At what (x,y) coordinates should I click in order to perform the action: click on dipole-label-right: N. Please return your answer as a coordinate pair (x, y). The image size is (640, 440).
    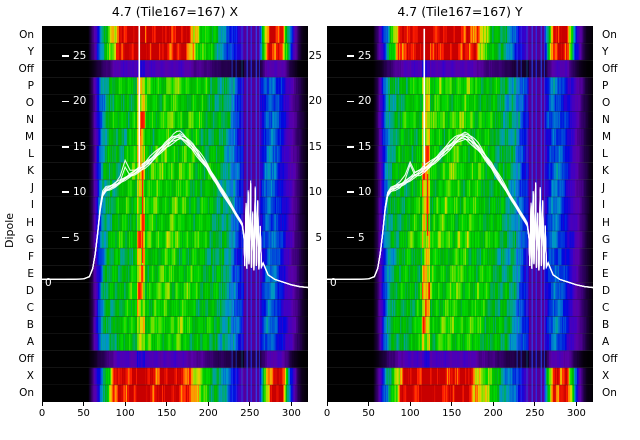
    Looking at the image, I should click on (606, 120).